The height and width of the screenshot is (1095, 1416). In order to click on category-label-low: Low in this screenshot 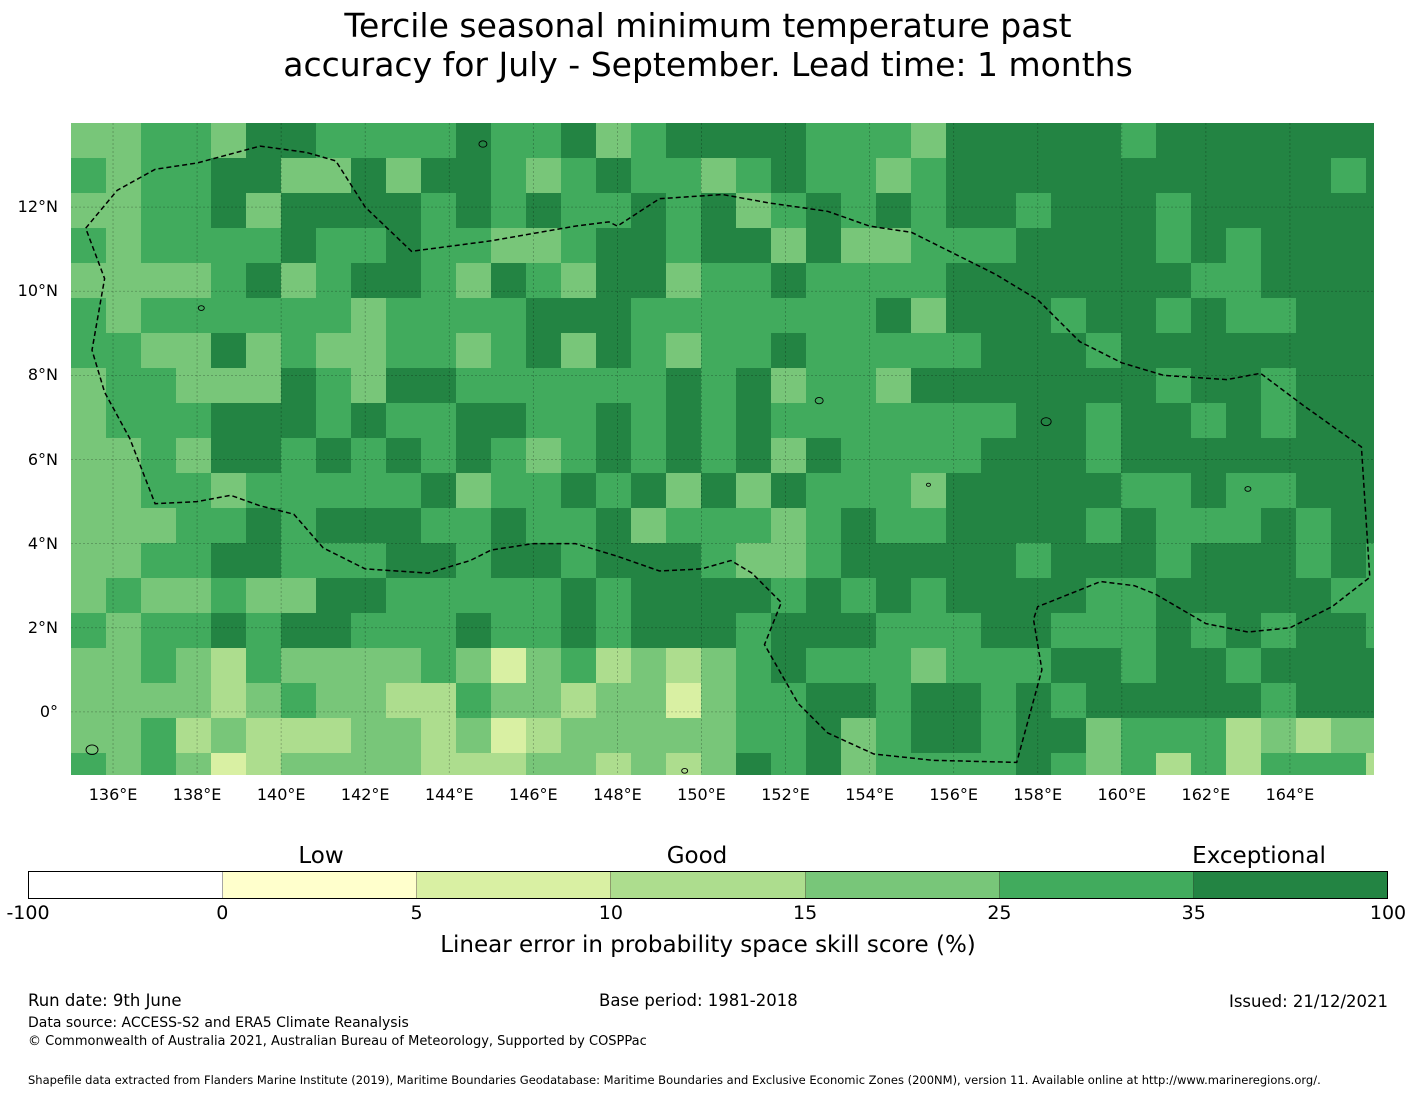, I will do `click(321, 856)`.